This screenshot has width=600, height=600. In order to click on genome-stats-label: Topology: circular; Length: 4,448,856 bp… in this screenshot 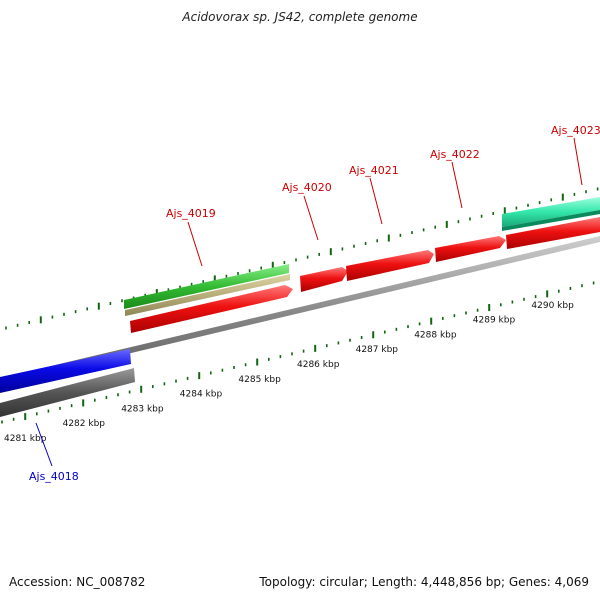, I will do `click(424, 582)`.